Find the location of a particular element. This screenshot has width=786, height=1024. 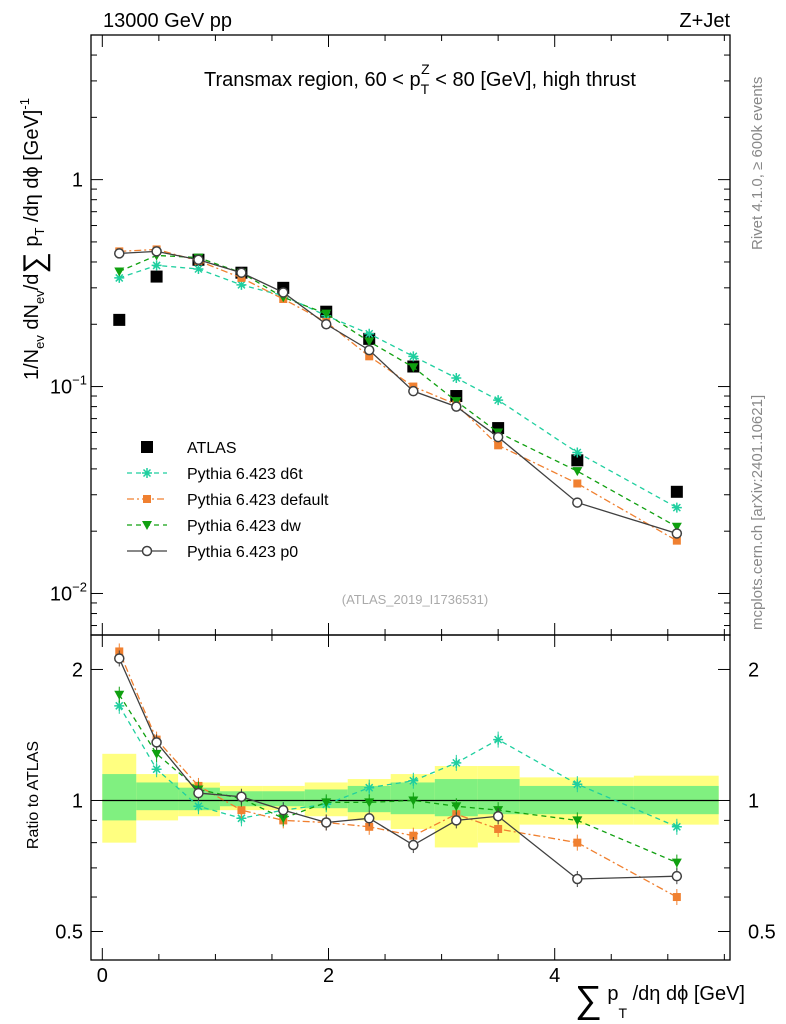

legend-label: ATLAS is located at coordinates (212, 448).